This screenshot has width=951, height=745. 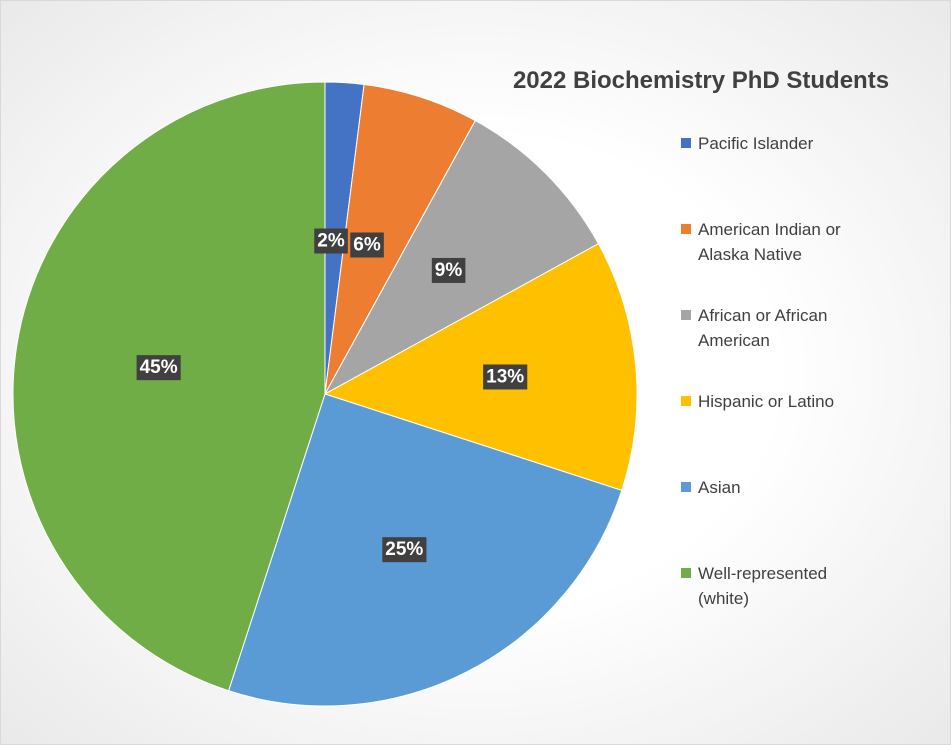 I want to click on data-label-box-asian, so click(x=404, y=550).